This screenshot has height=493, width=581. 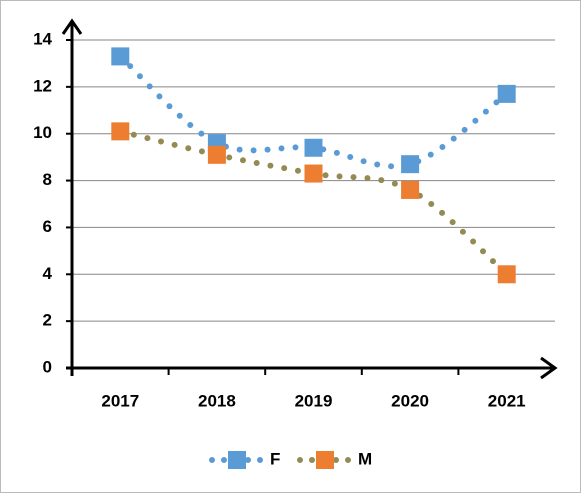 I want to click on legend-label: F, so click(x=275, y=458).